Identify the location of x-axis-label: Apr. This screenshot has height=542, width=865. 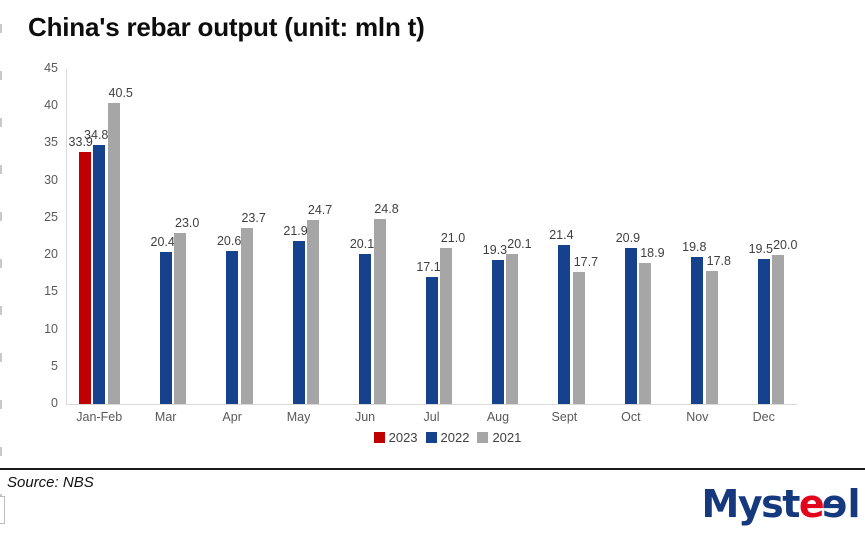
(232, 417).